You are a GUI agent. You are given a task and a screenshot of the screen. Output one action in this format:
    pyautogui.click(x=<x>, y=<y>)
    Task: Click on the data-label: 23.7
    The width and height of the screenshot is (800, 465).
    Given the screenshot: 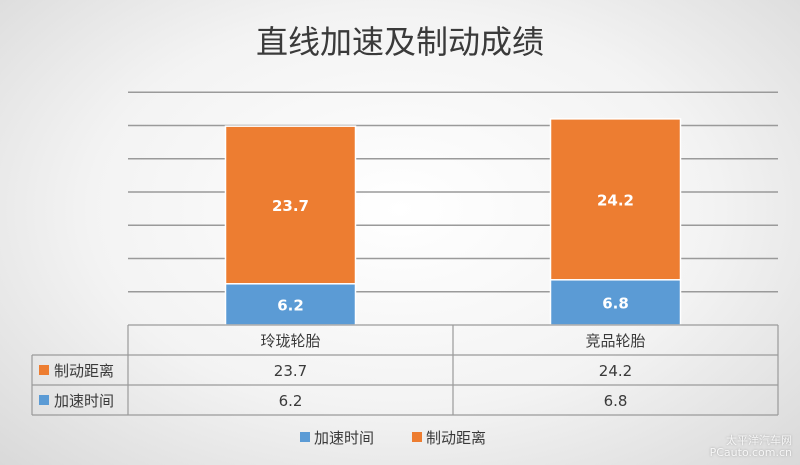 What is the action you would take?
    pyautogui.click(x=290, y=206)
    